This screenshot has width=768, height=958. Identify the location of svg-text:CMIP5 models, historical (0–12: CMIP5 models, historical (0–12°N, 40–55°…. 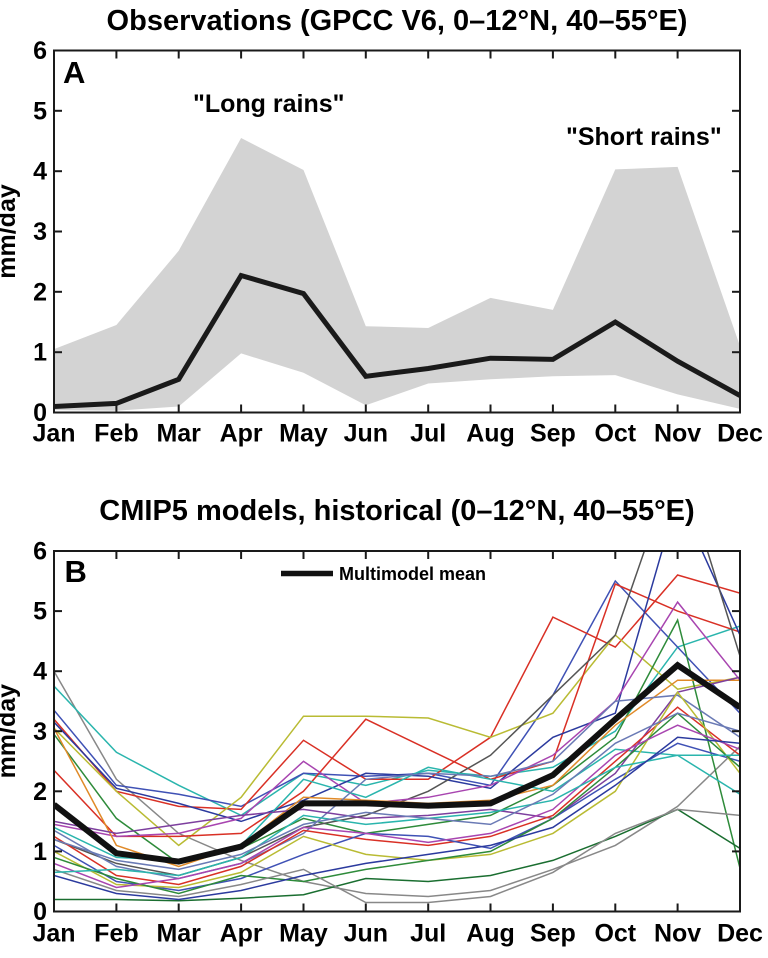
(396, 511).